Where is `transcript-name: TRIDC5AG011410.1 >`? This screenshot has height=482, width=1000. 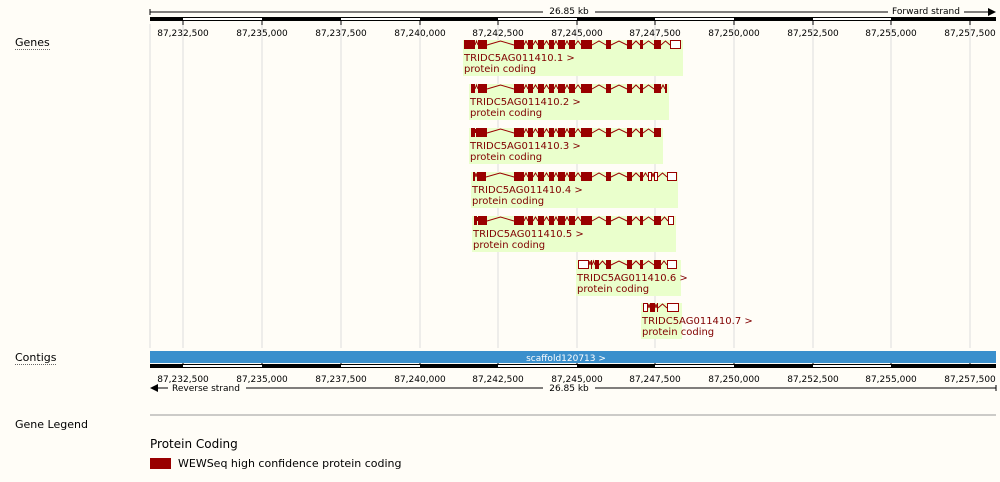 transcript-name: TRIDC5AG011410.1 > is located at coordinates (519, 58).